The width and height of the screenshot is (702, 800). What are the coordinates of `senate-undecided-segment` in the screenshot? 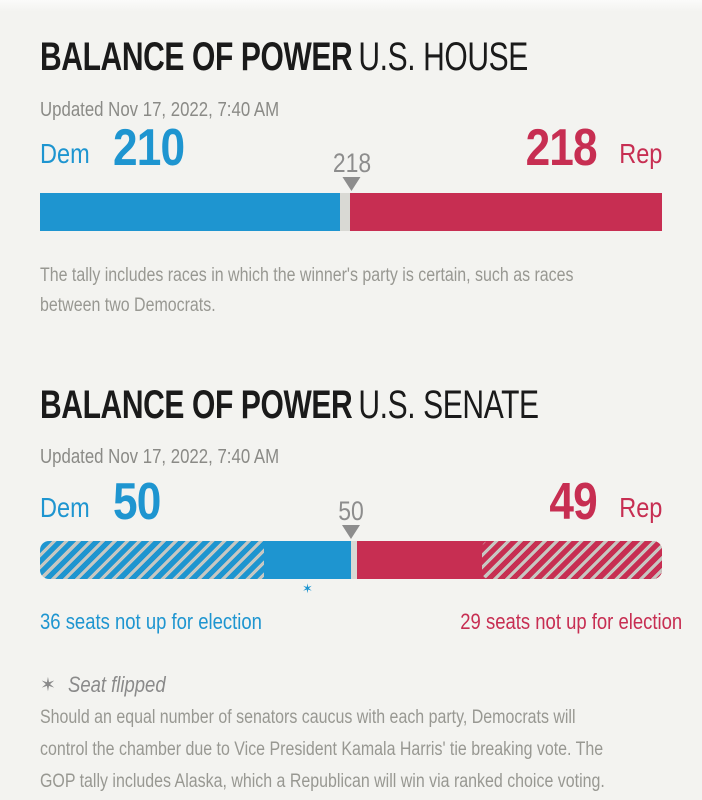 It's located at (354, 560).